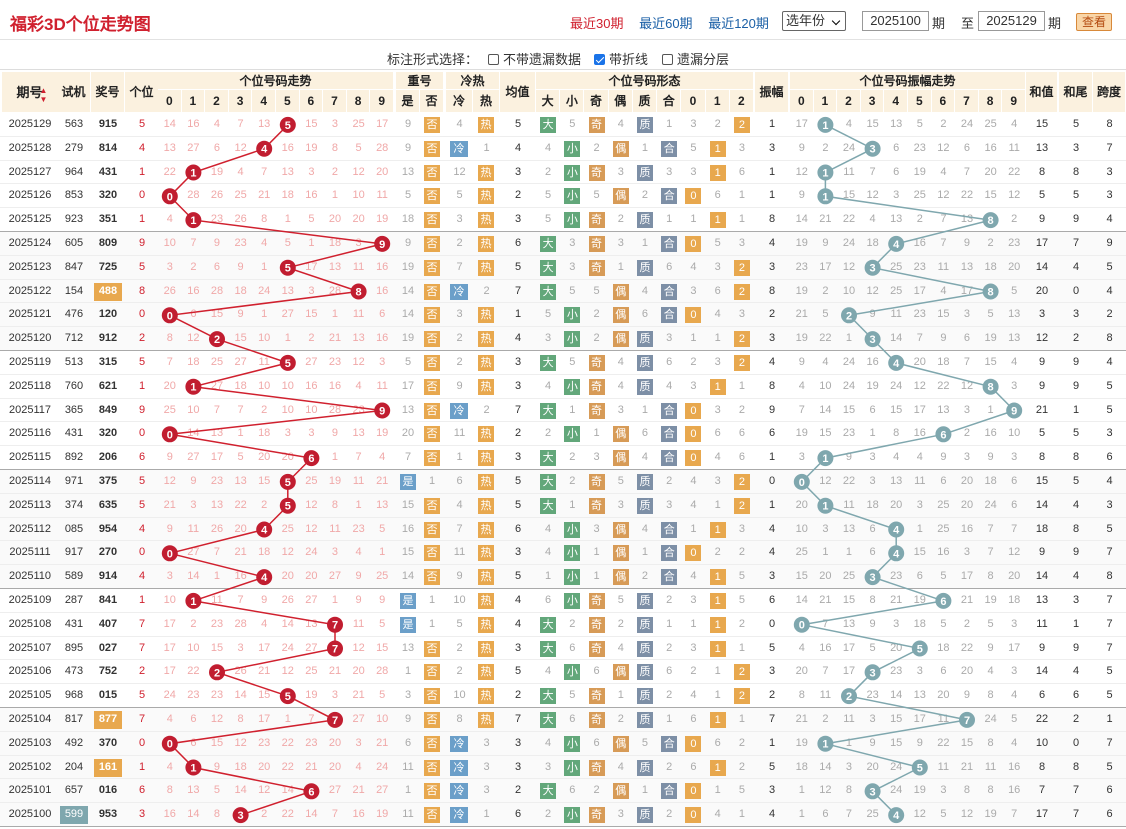  Describe the element at coordinates (217, 195) in the screenshot. I see `miss-cell: 26` at that location.